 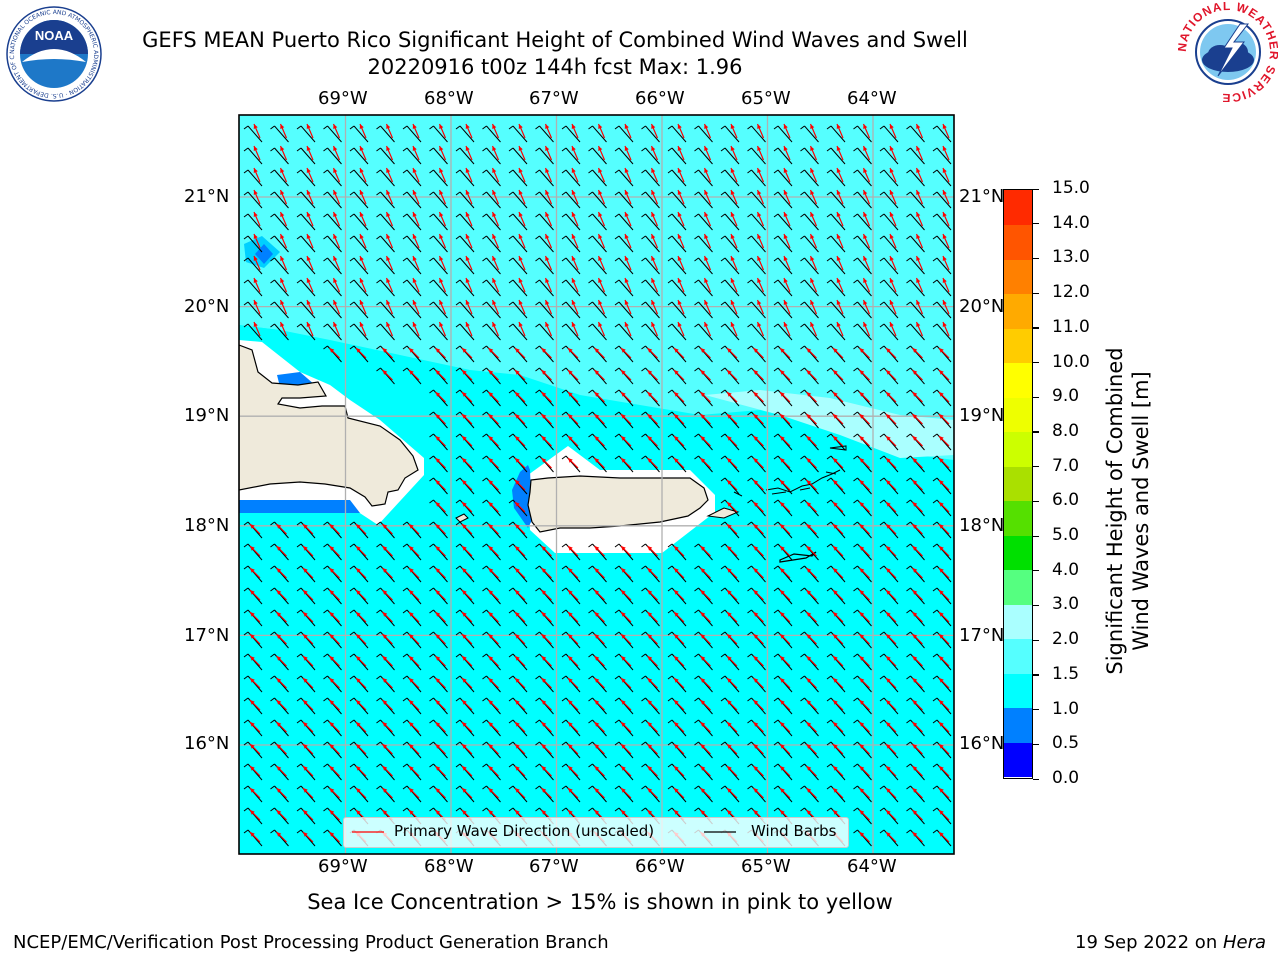 What do you see at coordinates (1018, 484) in the screenshot?
I see `colorbar` at bounding box center [1018, 484].